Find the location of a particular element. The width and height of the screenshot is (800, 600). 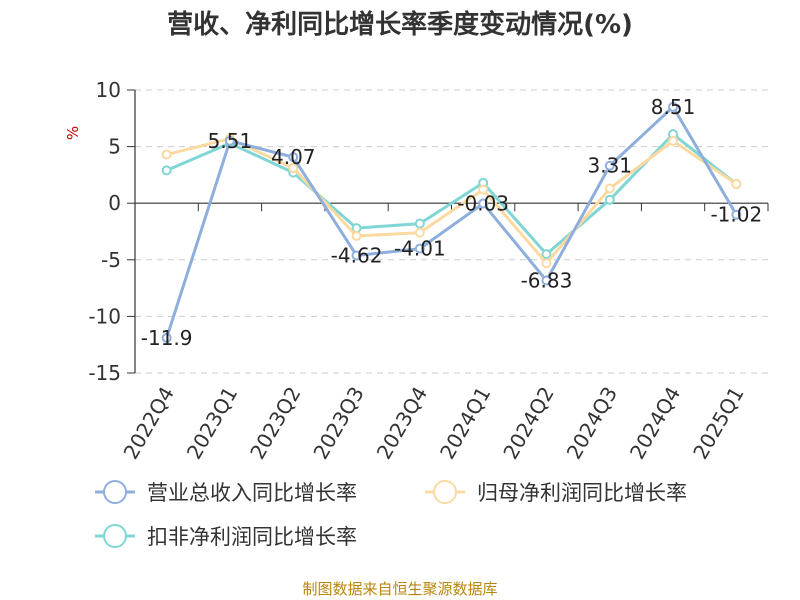

legend-label: 营业总收入同比增长率 is located at coordinates (252, 493).